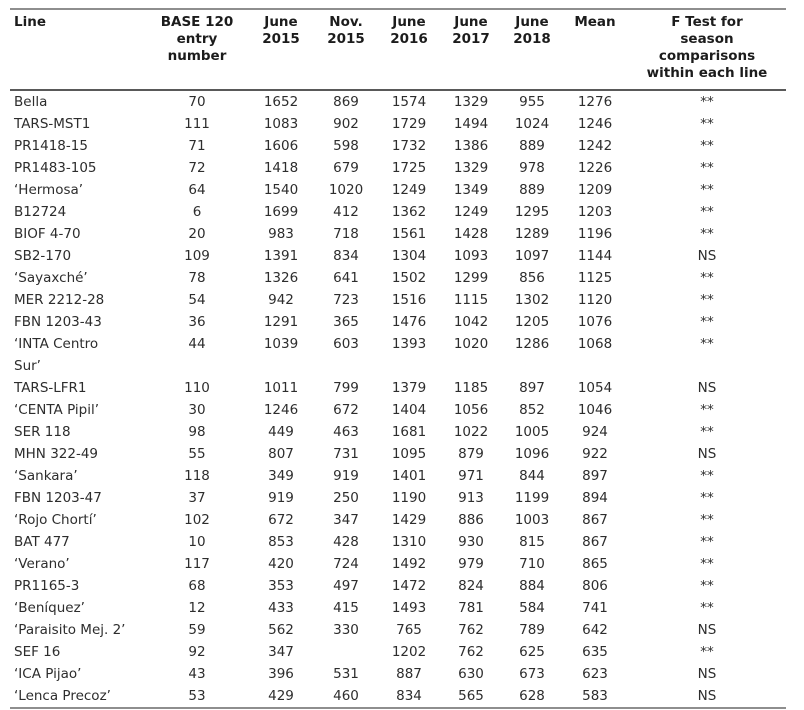  What do you see at coordinates (197, 256) in the screenshot?
I see `entry-number-cell: 109` at bounding box center [197, 256].